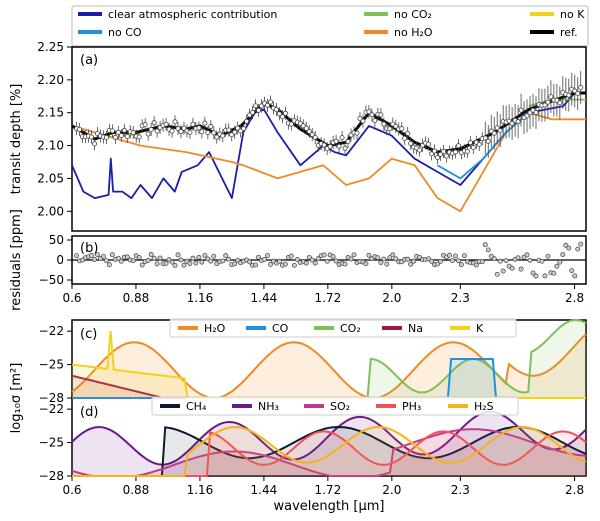  What do you see at coordinates (51, 280) in the screenshot?
I see `ytick-label: −50` at bounding box center [51, 280].